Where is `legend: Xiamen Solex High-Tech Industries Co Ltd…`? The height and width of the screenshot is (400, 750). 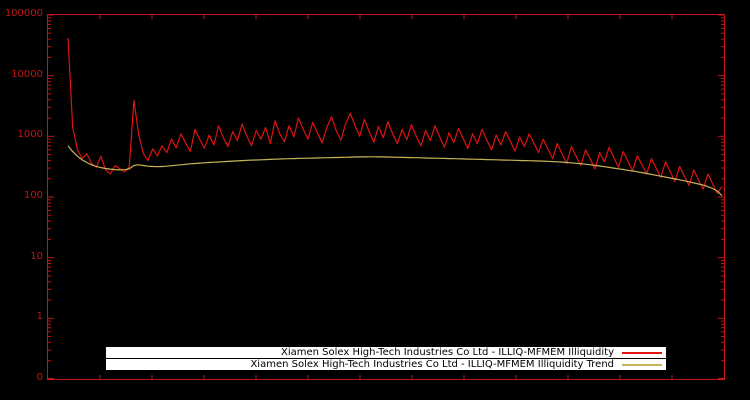
legend: Xiamen Solex High-Tech Industries Co Ltd… is located at coordinates (386, 358).